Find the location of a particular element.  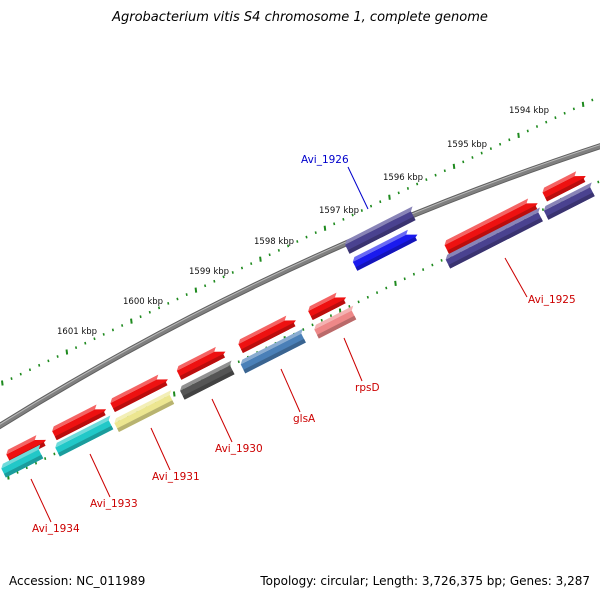

gene-label: rpsD is located at coordinates (367, 388).